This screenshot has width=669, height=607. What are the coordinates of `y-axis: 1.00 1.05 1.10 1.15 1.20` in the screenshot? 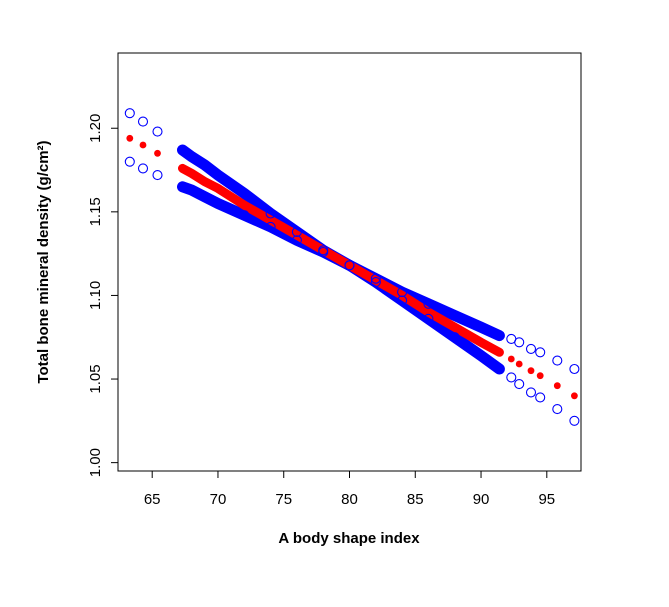 It's located at (103, 295).